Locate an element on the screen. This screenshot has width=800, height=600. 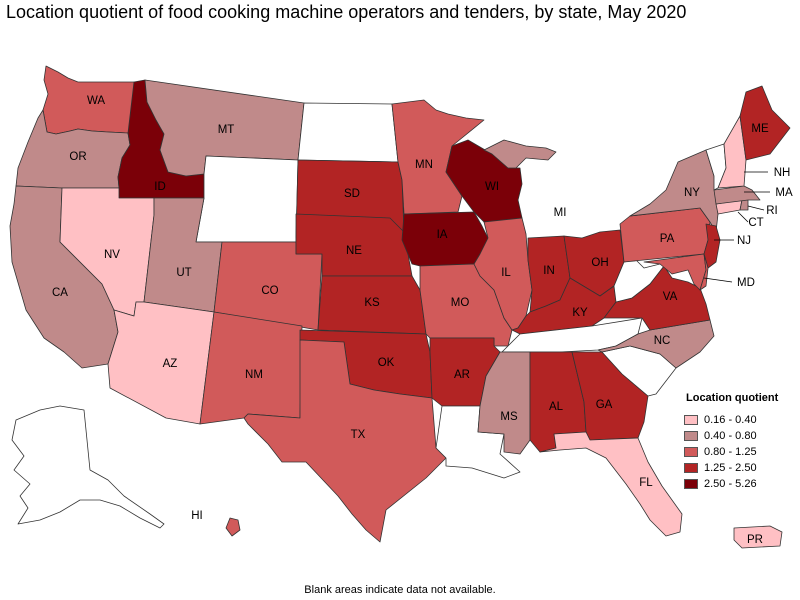
state-label-ca: CA is located at coordinates (60, 293).